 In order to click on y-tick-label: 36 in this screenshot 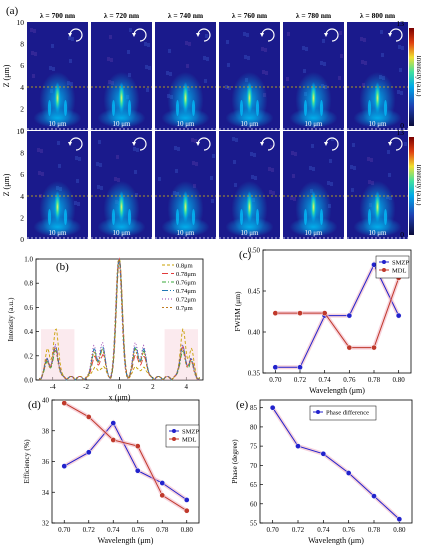, I will do `click(46, 462)`.